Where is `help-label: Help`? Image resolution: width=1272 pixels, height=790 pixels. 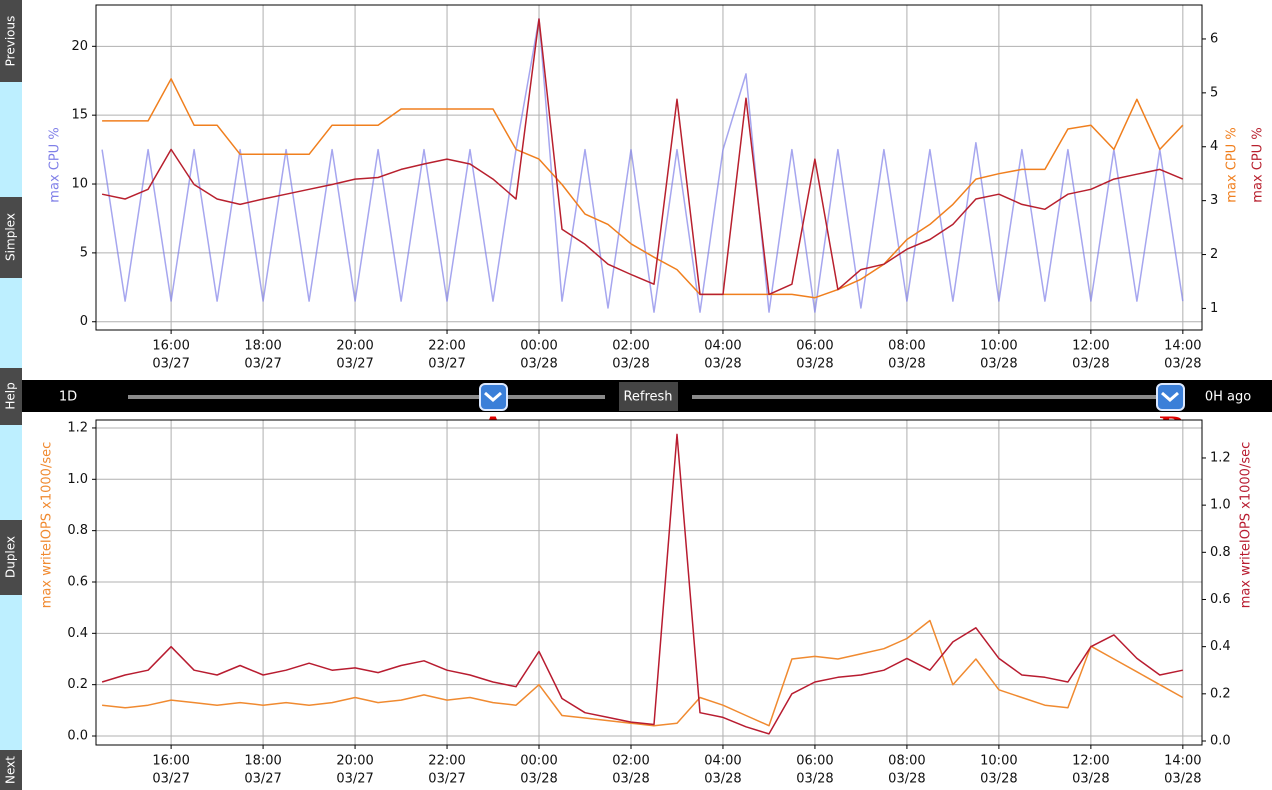 help-label: Help is located at coordinates (11, 395).